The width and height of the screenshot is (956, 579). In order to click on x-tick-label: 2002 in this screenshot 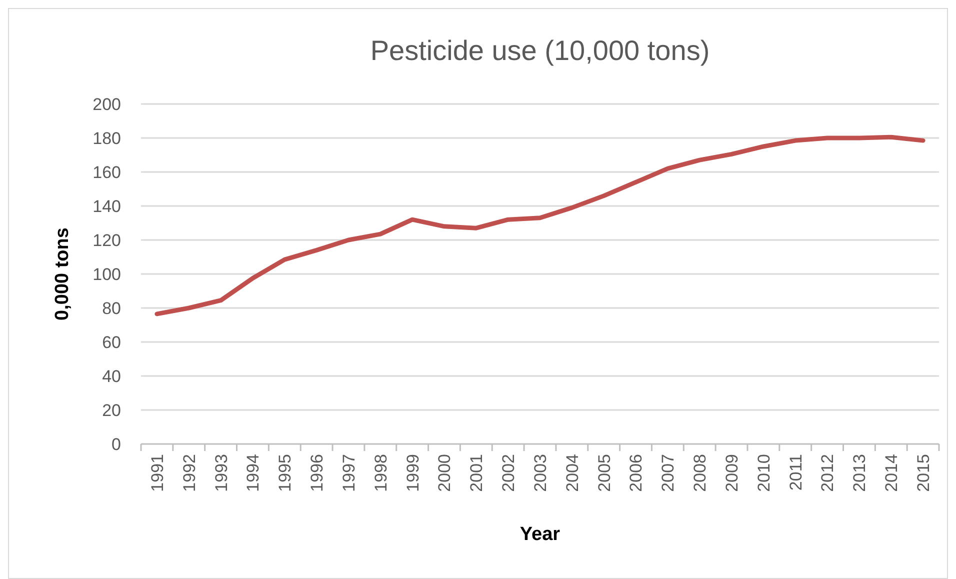, I will do `click(508, 473)`.